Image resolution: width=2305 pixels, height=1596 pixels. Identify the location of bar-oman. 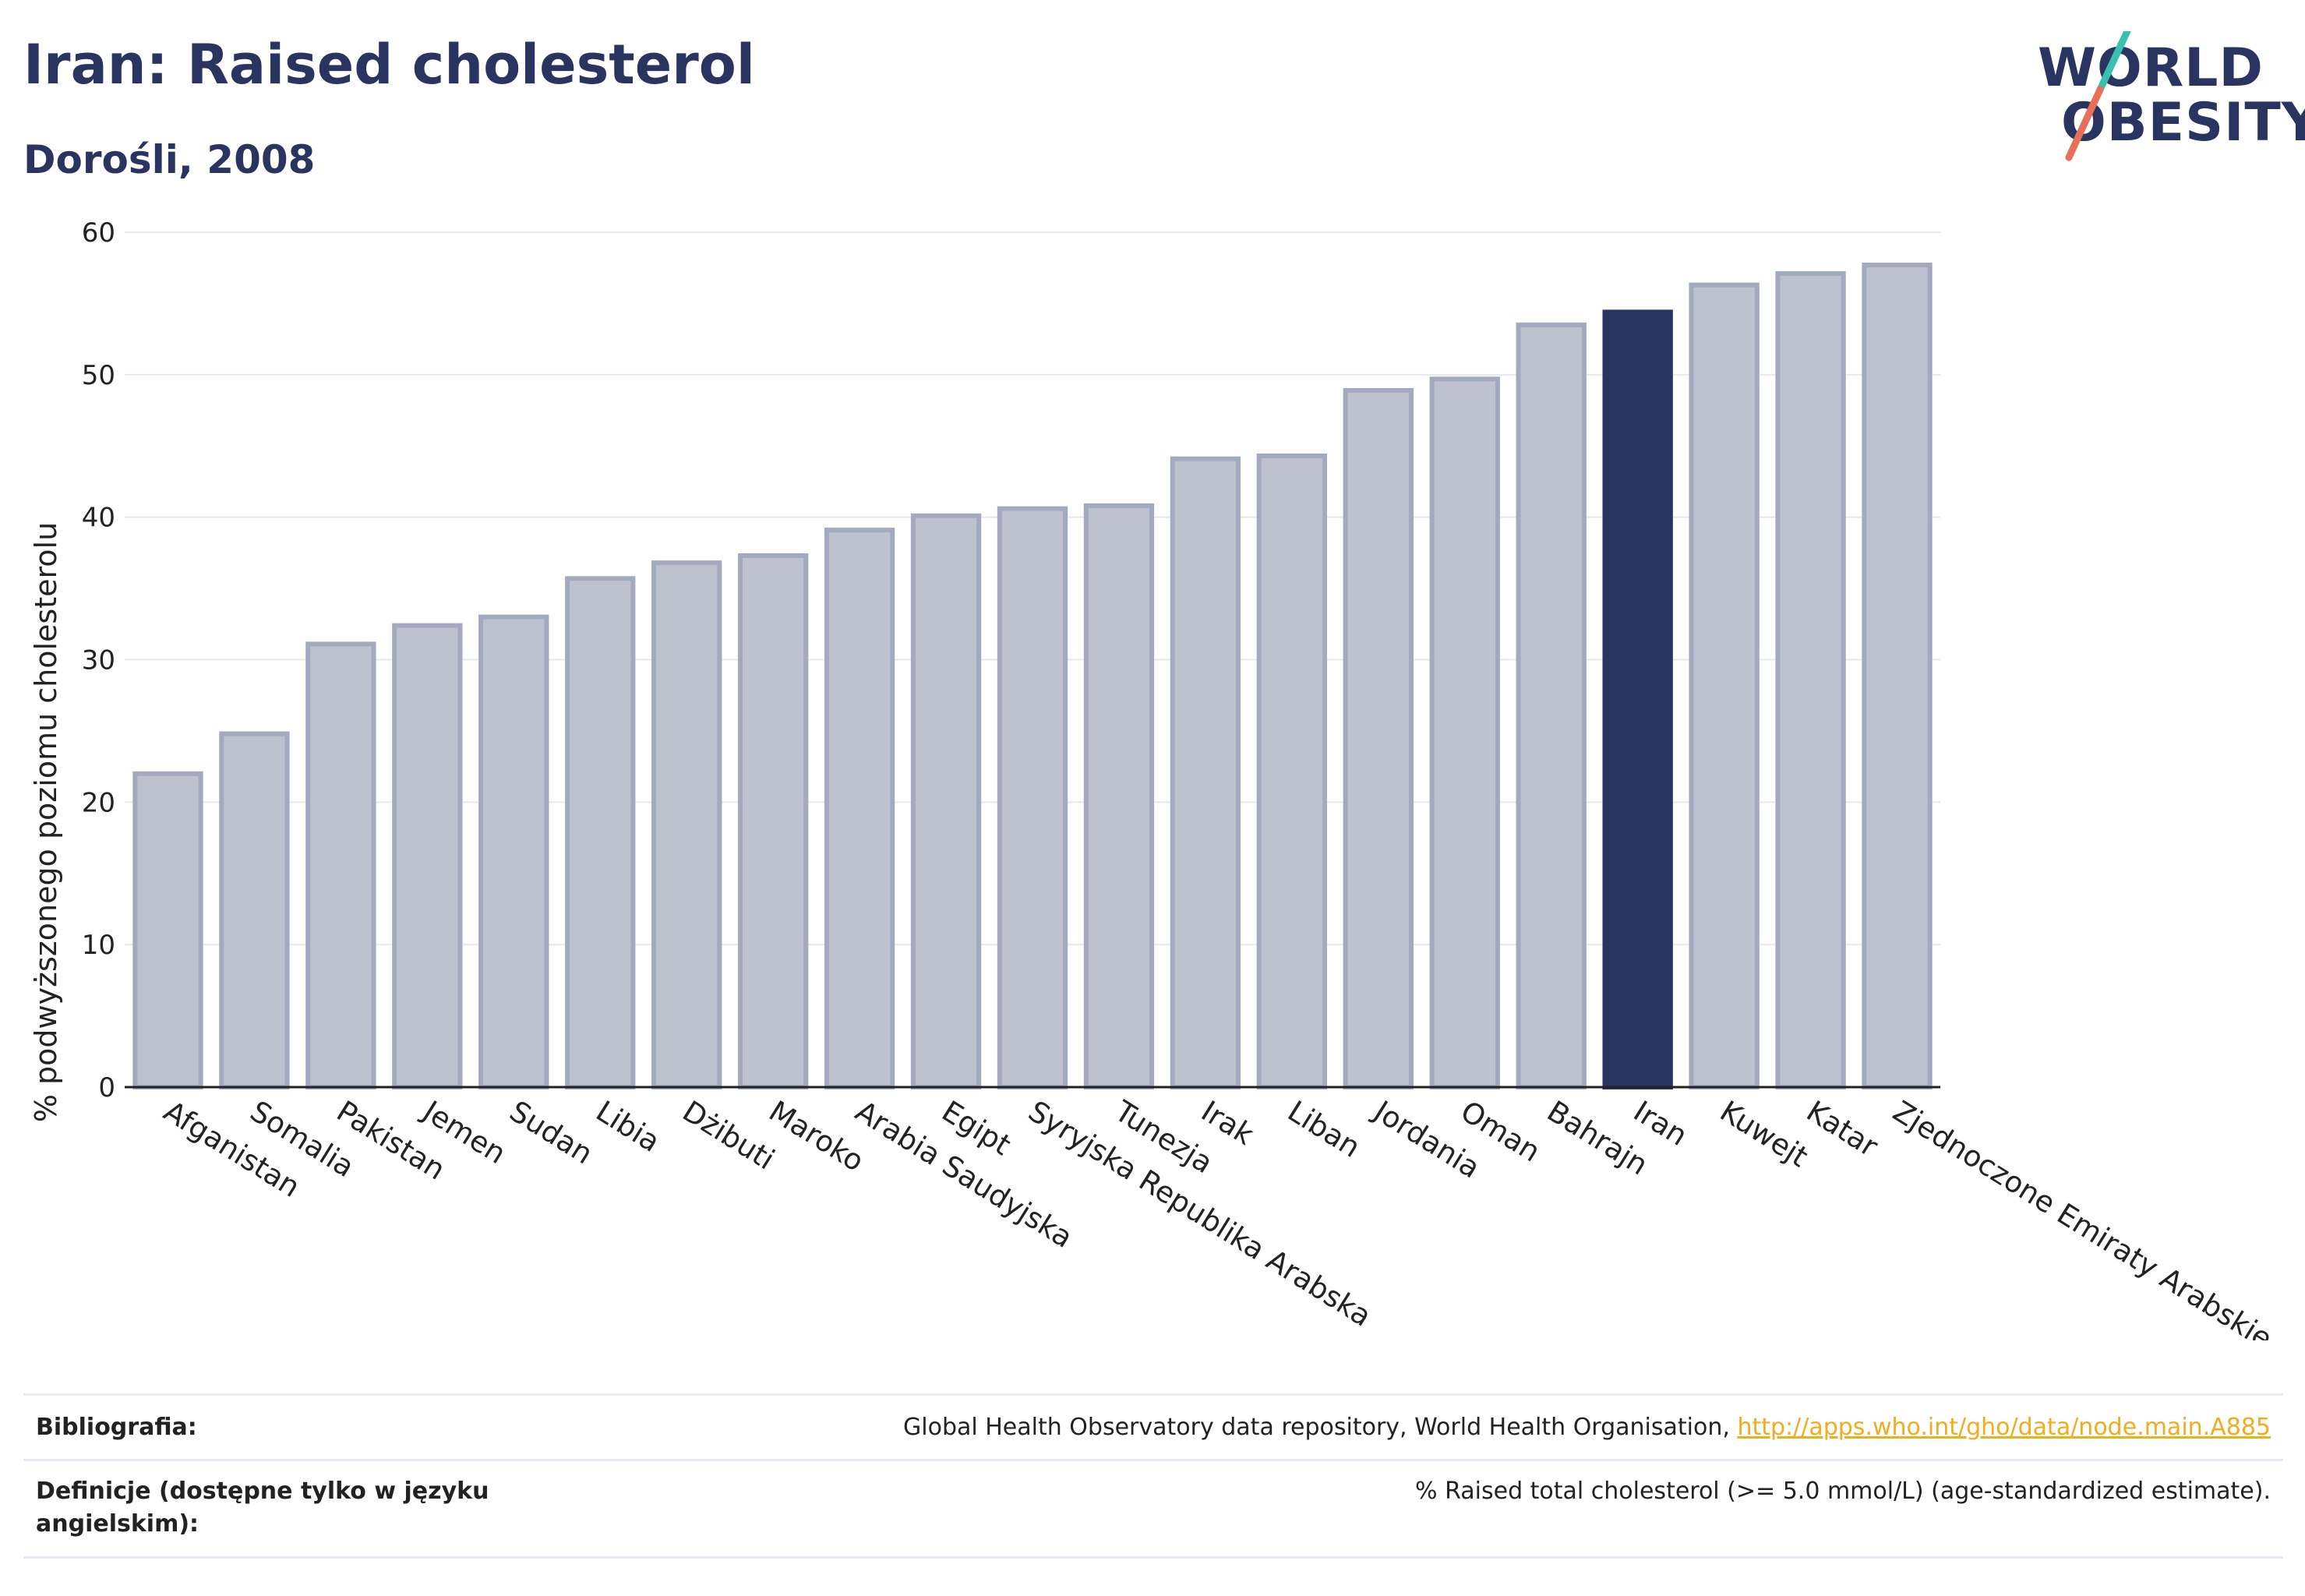
(1464, 732).